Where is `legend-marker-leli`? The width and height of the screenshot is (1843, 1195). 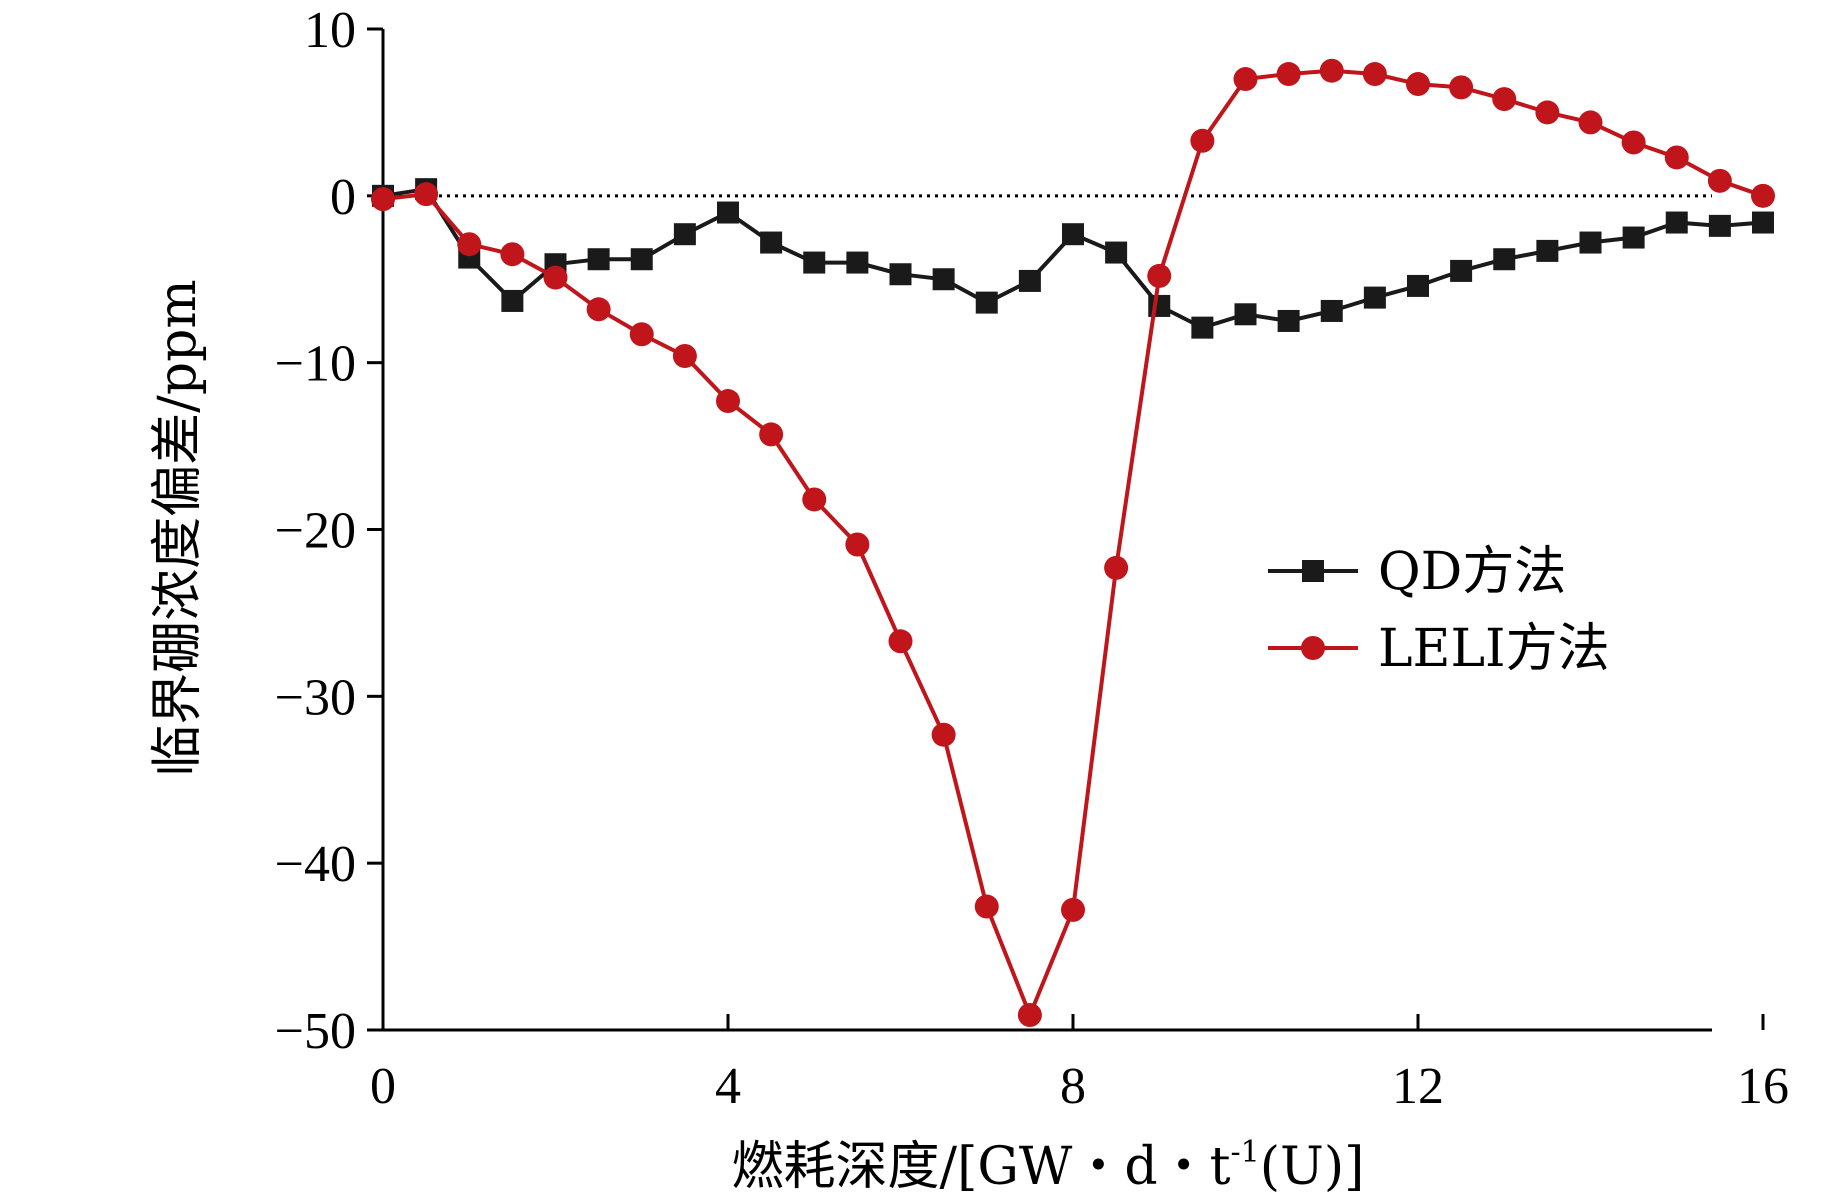 legend-marker-leli is located at coordinates (1313, 648).